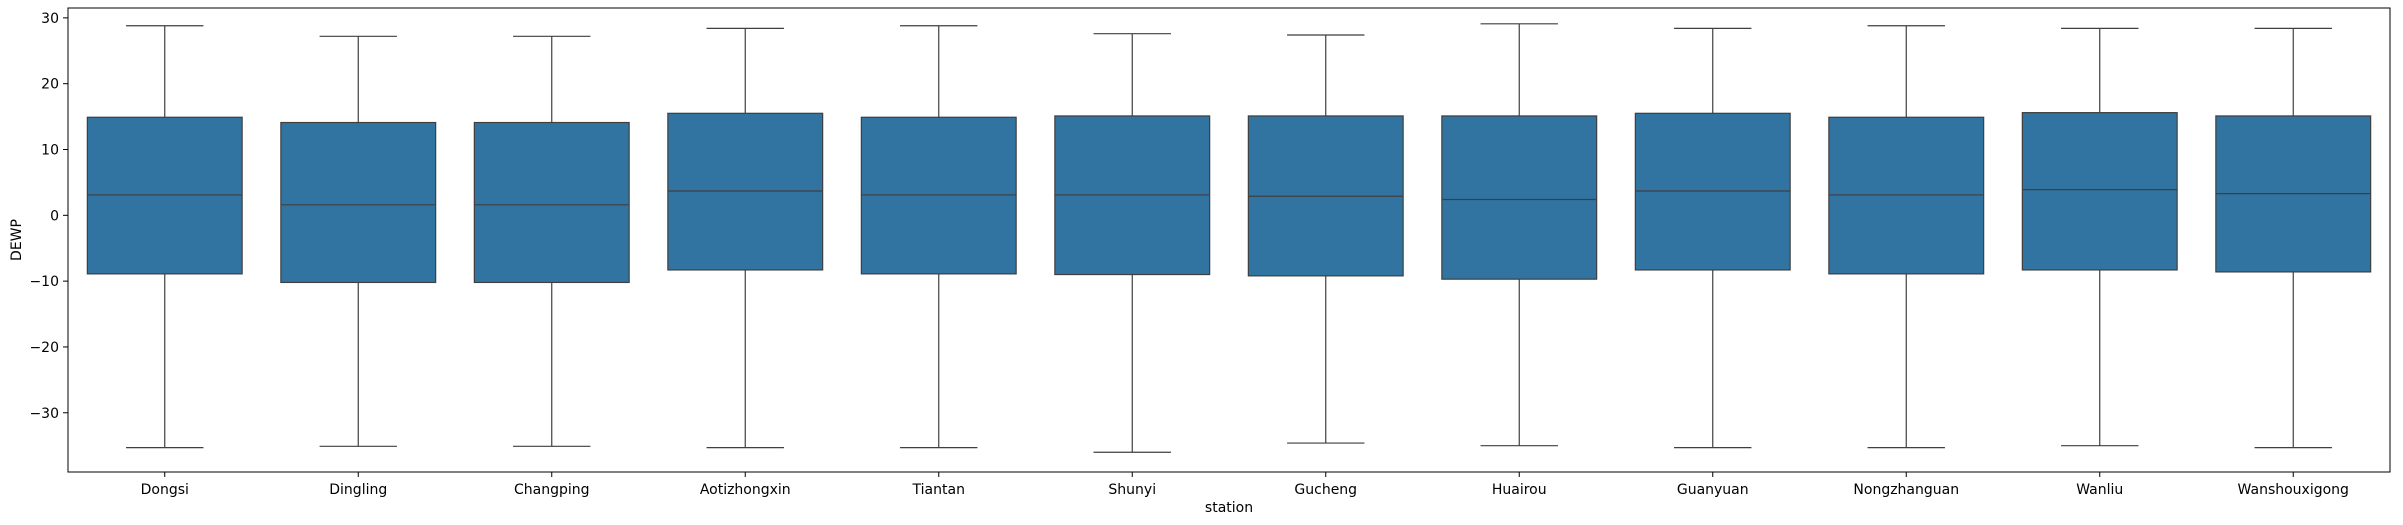  I want to click on y-tick-label: 30, so click(50, 19).